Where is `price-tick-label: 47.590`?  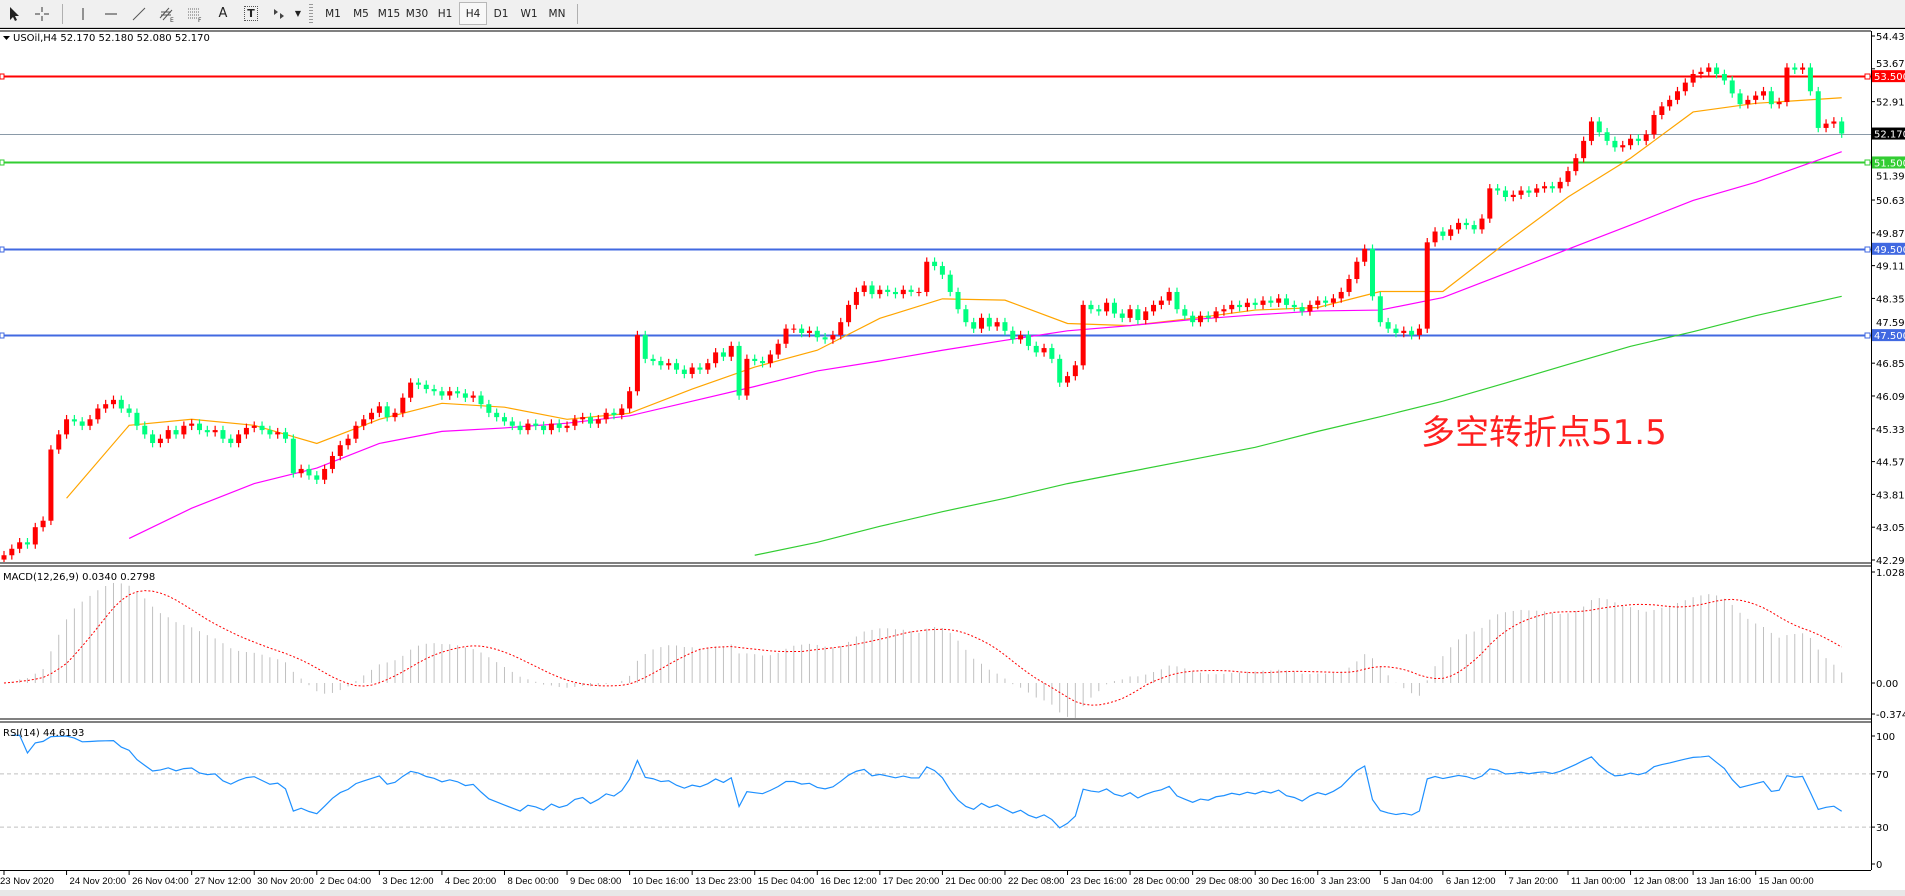
price-tick-label: 47.590 is located at coordinates (1890, 323).